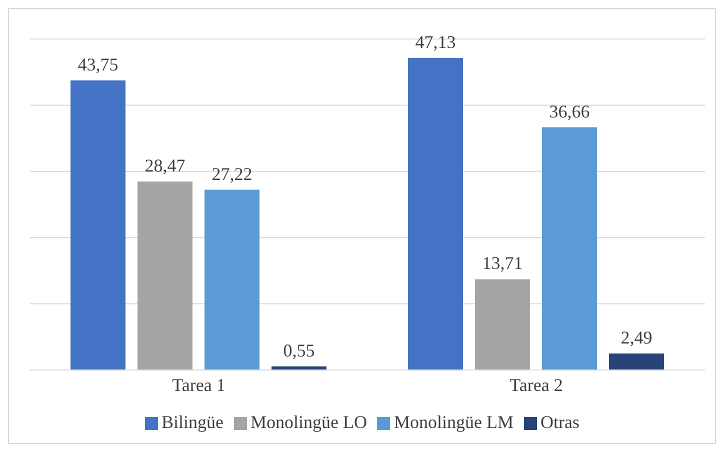 The image size is (724, 452). I want to click on data-label: 36,66, so click(569, 111).